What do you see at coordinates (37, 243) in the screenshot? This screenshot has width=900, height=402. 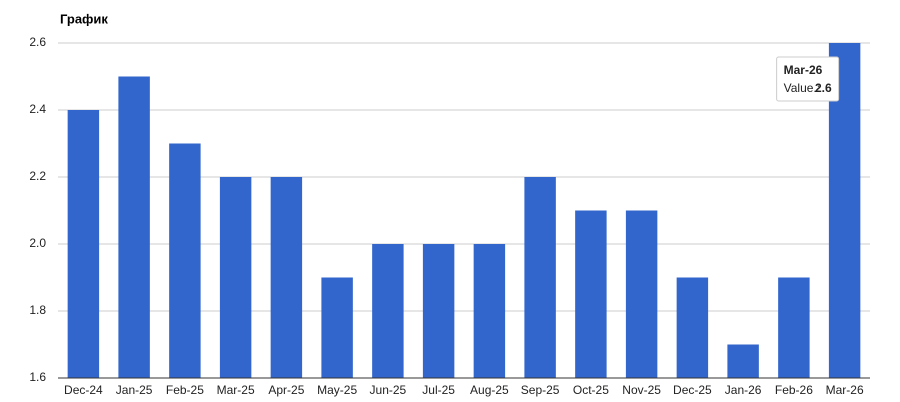 I see `y-tick-label: 2.0` at bounding box center [37, 243].